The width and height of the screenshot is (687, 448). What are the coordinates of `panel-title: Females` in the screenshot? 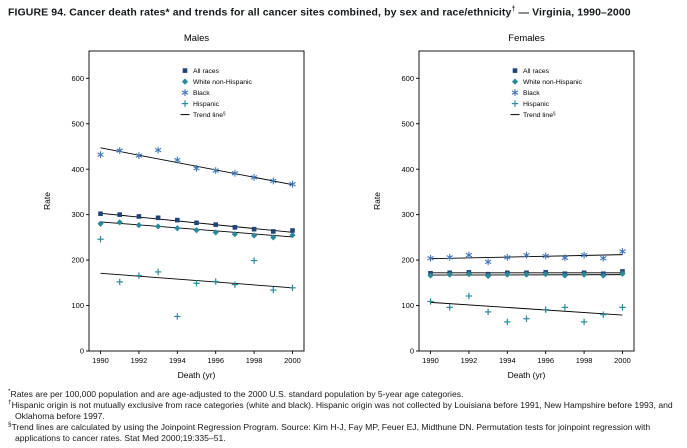 It's located at (526, 38).